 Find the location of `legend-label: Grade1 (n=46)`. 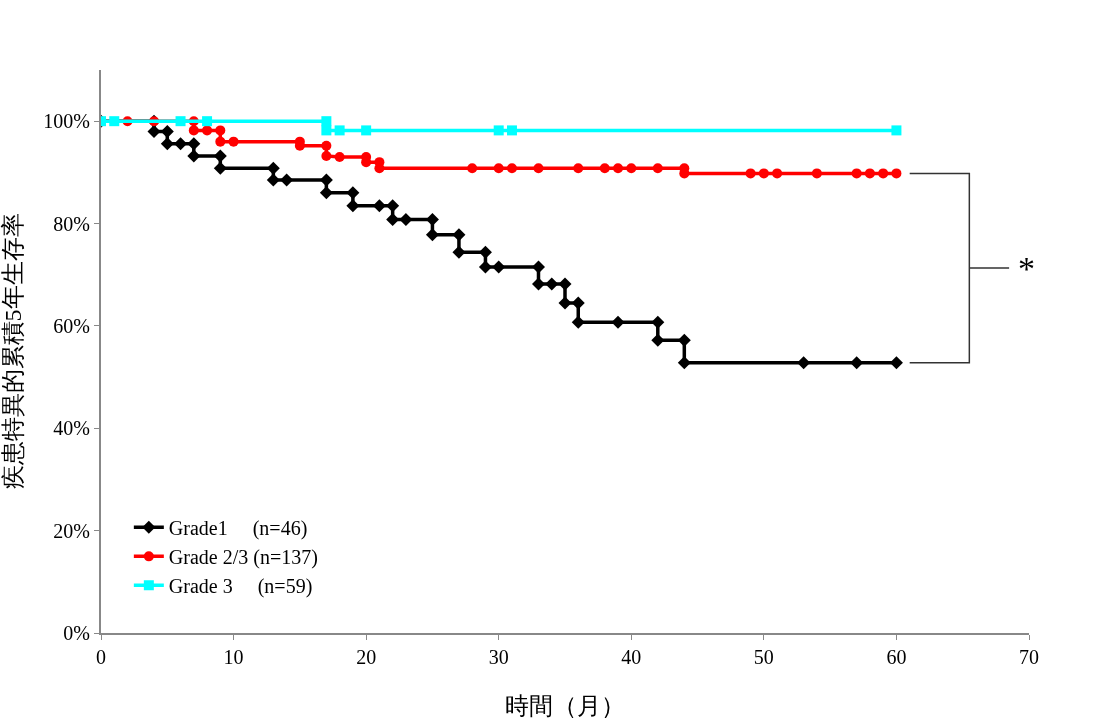

legend-label: Grade1 (n=46) is located at coordinates (238, 529).